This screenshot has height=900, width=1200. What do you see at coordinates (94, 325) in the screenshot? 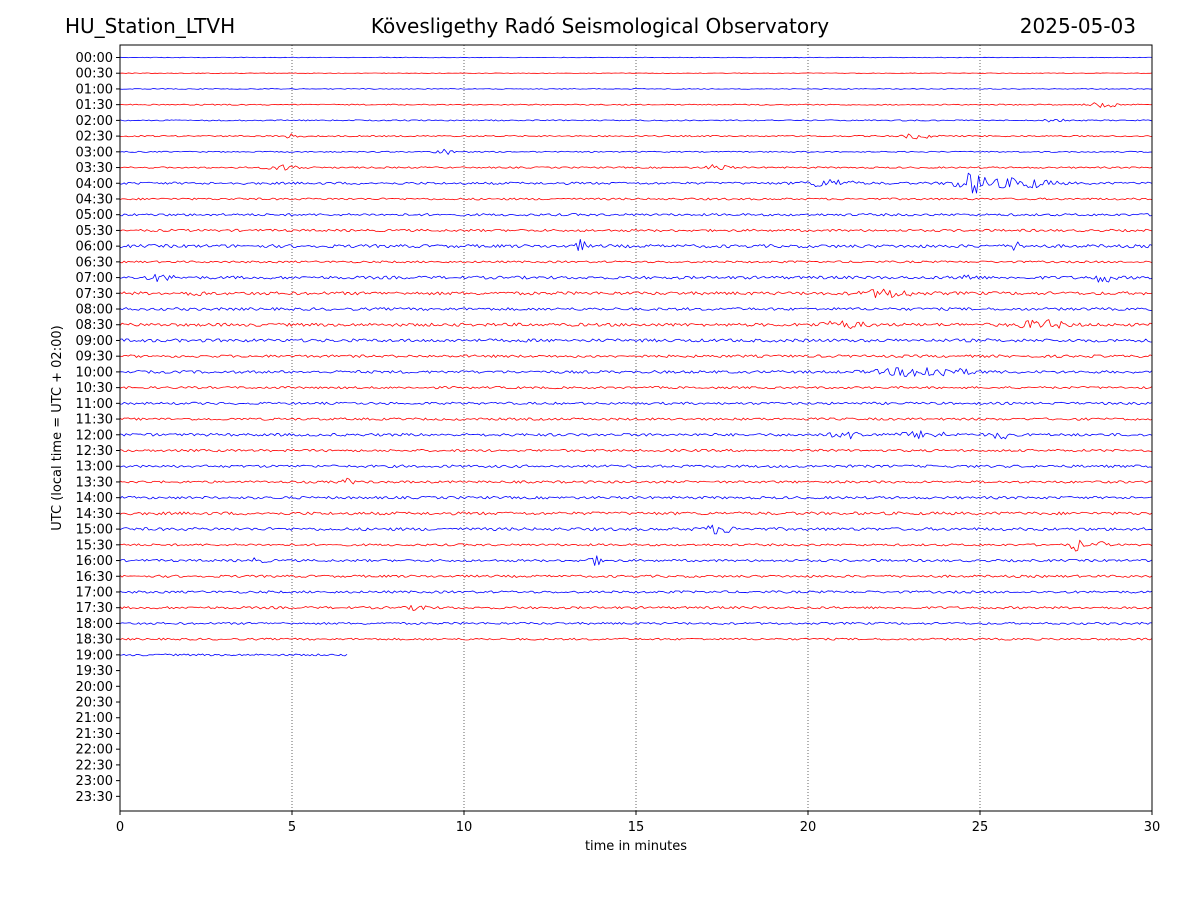
I see `row-label-0830: 08:30` at bounding box center [94, 325].